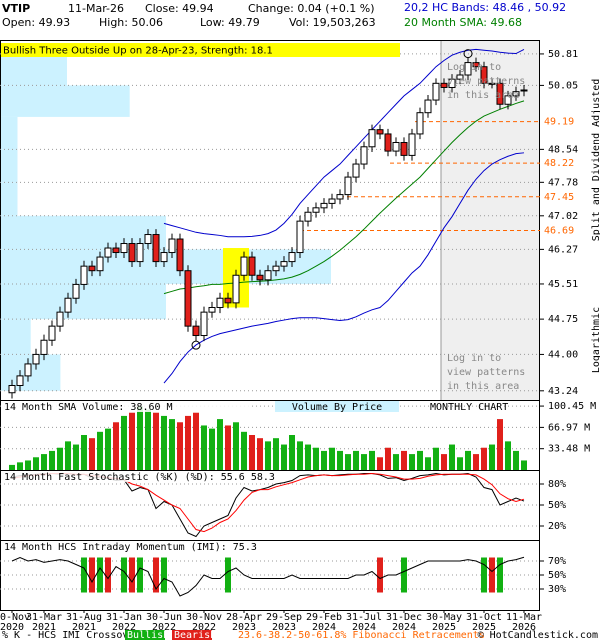 The image size is (600, 640). What do you see at coordinates (485, 7) in the screenshot?
I see `bands-legend: 20,2 HC Bands: 48.46 , 50.92` at bounding box center [485, 7].